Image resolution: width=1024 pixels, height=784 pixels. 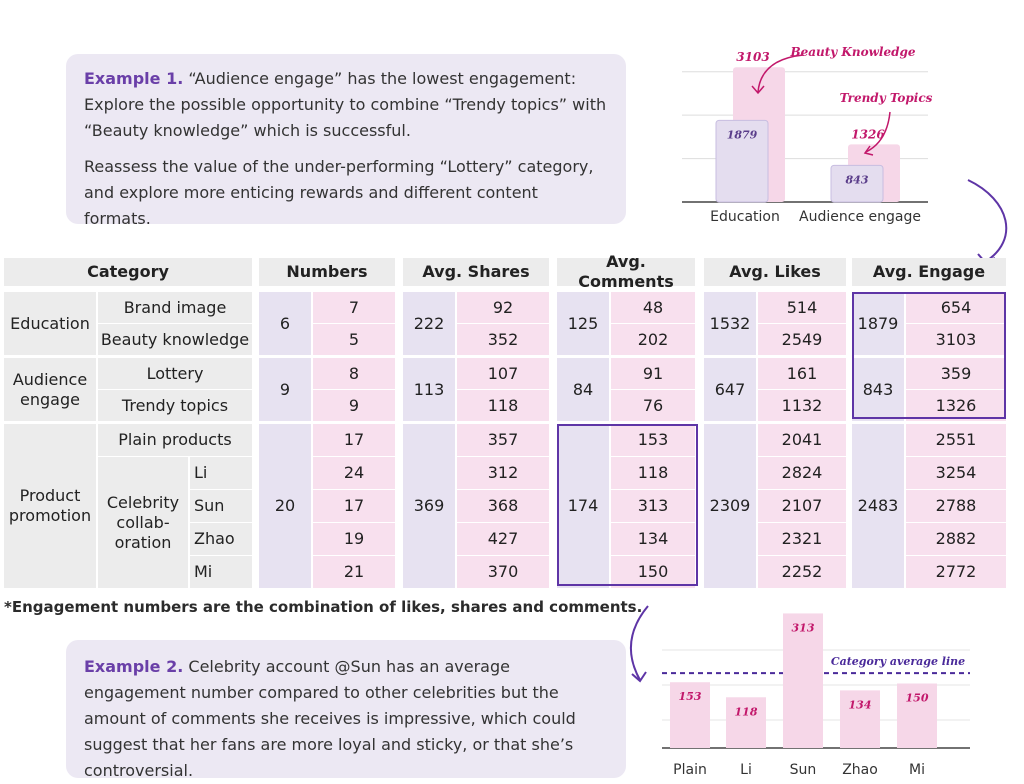 What do you see at coordinates (626, 271) in the screenshot?
I see `header-avg-comments: Avg. Comments` at bounding box center [626, 271].